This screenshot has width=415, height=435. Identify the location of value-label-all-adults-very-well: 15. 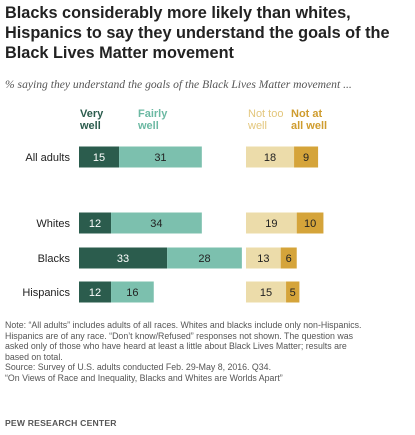
(99, 158).